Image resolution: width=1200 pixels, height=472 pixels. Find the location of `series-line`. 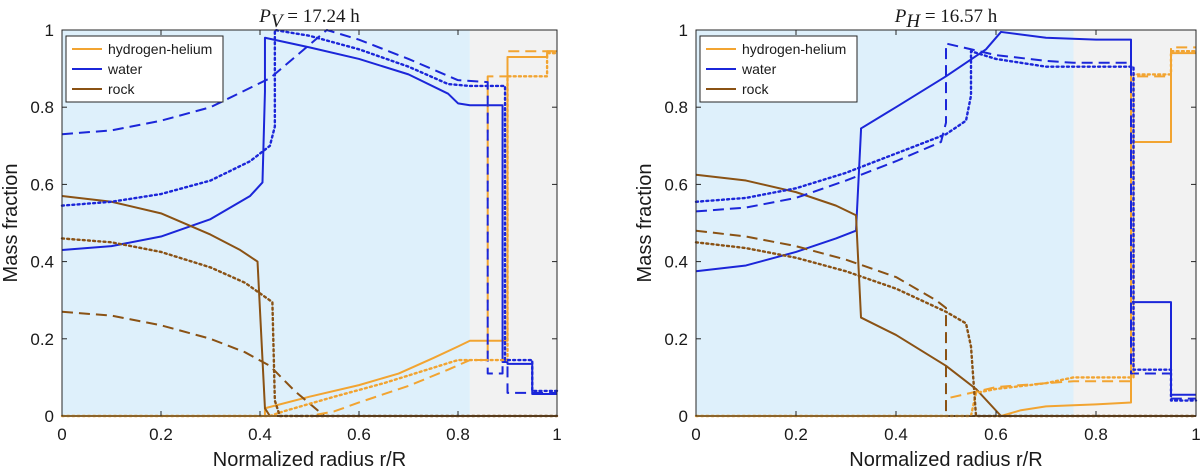

series-line is located at coordinates (309, 363).